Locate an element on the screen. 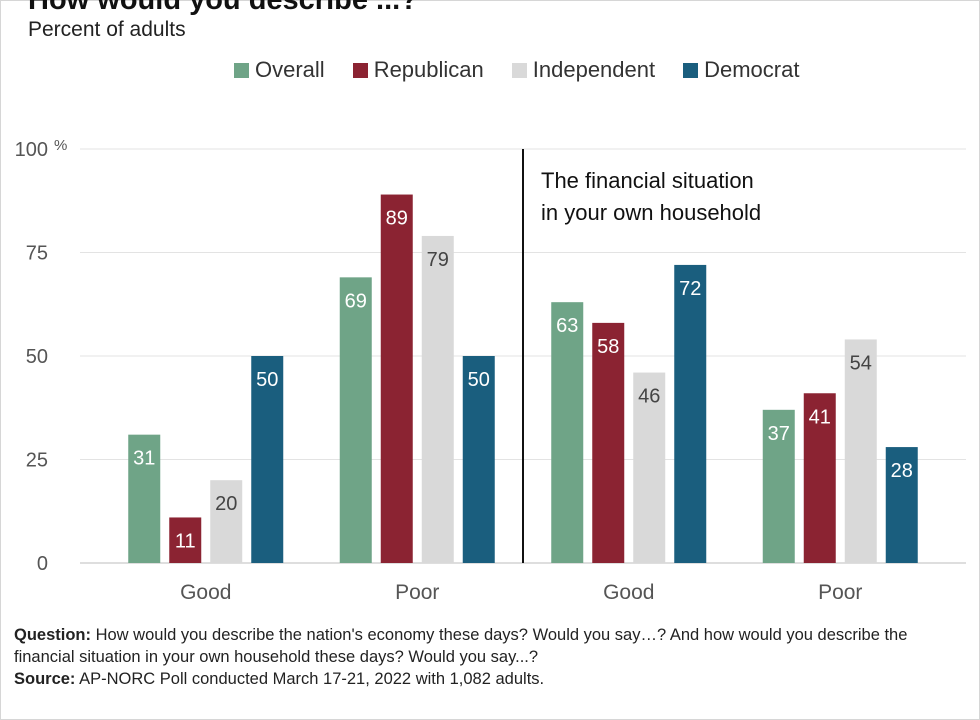 This screenshot has width=980, height=720. legend-label-republican: Republican is located at coordinates (428, 69).